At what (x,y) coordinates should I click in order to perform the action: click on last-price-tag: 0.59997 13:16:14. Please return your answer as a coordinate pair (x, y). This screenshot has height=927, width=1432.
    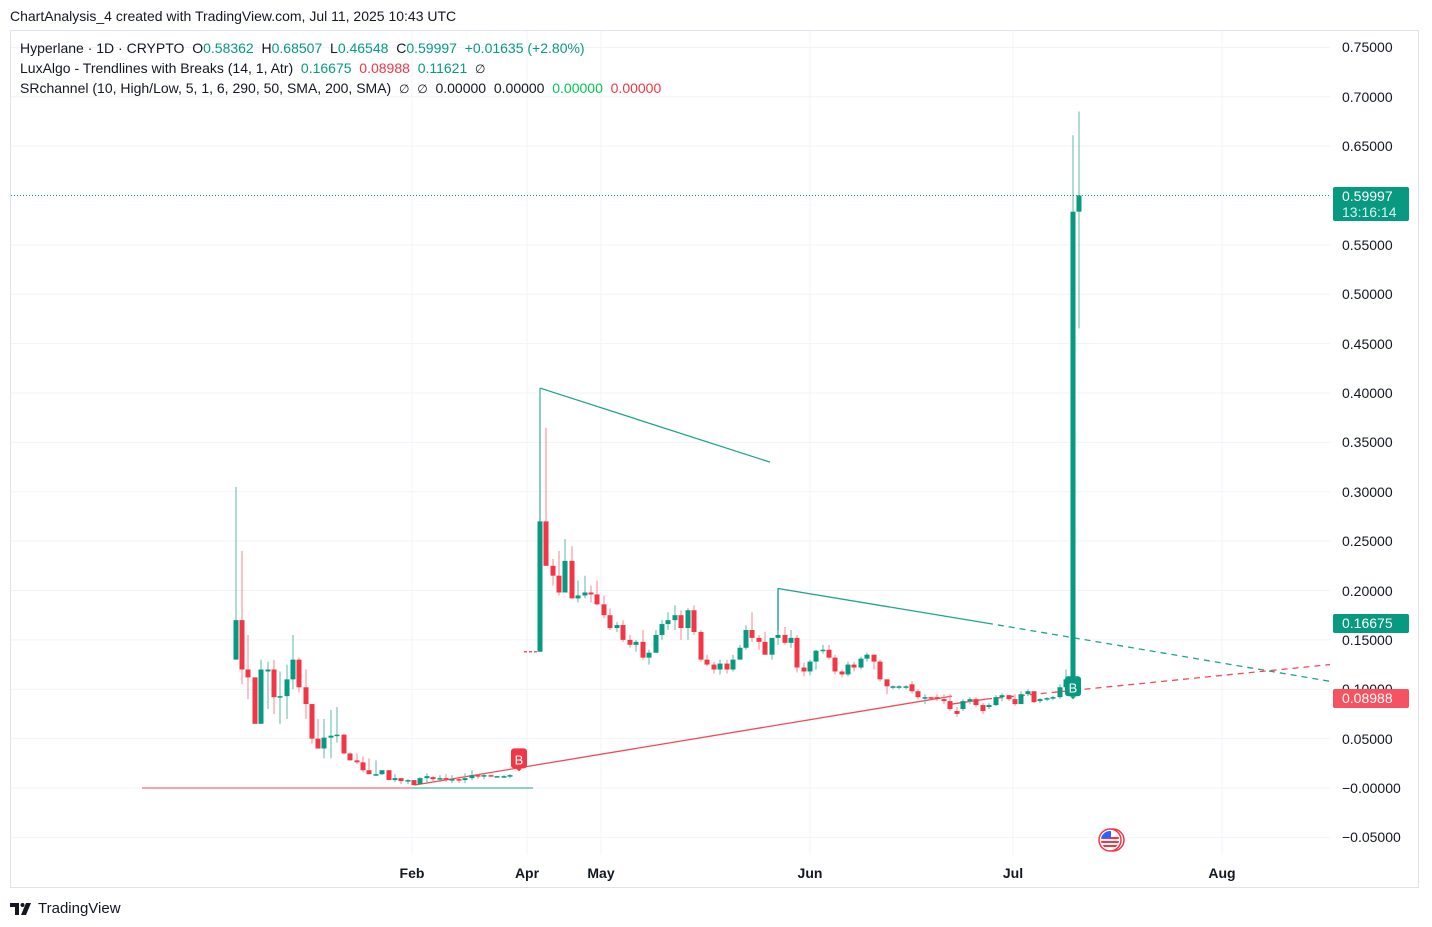
    Looking at the image, I should click on (1371, 204).